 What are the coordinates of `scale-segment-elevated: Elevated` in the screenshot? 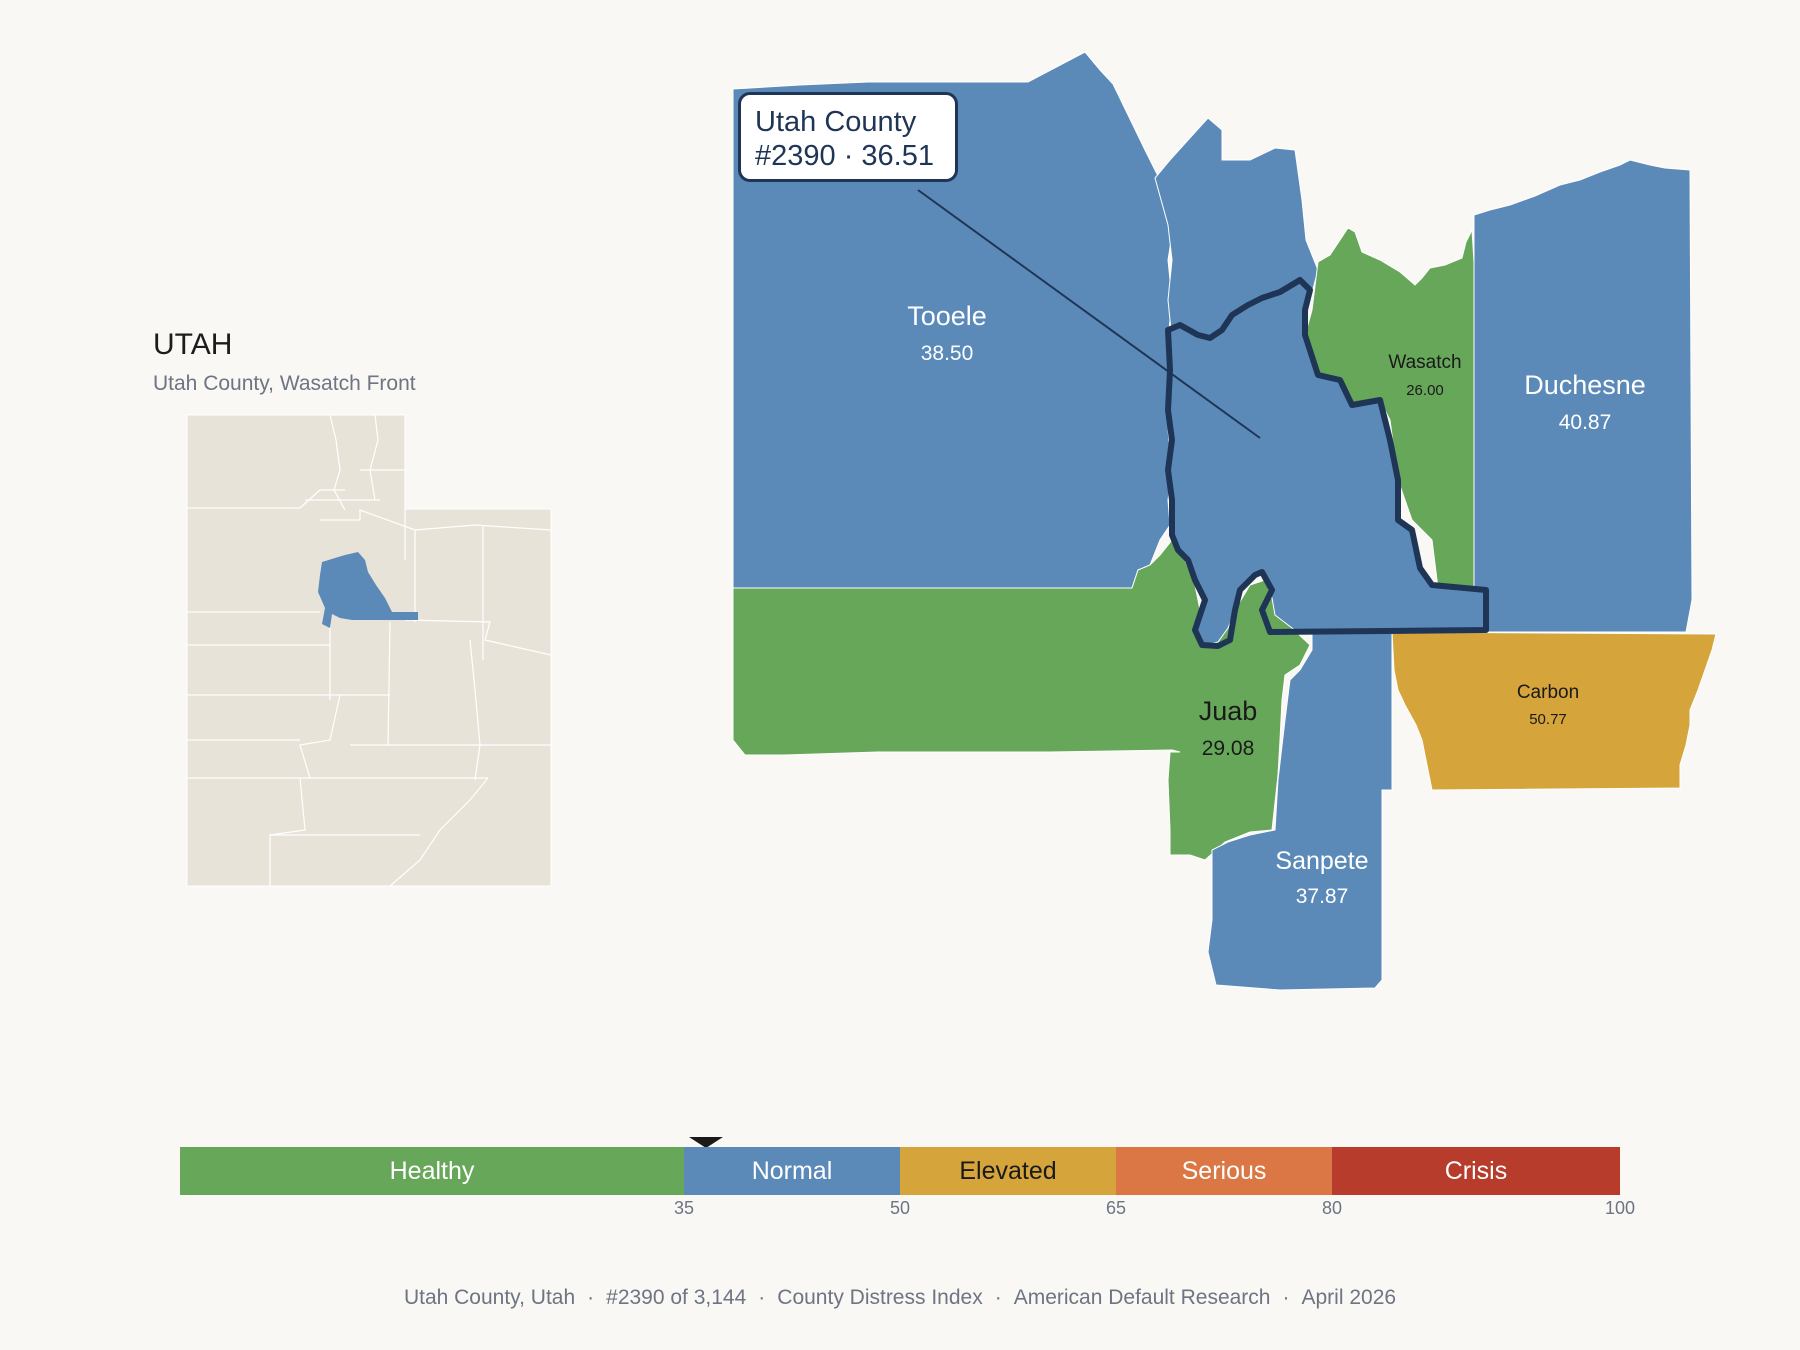 It's located at (1008, 1171).